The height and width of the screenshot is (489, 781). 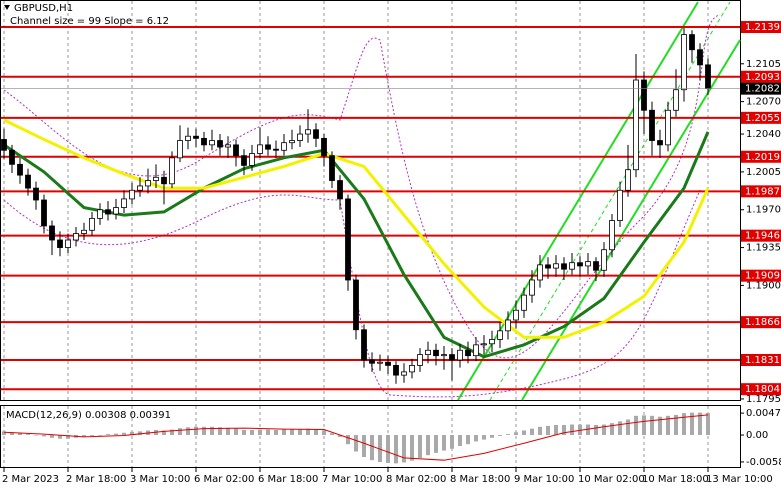 I want to click on level-label: 1.2019, so click(x=762, y=157).